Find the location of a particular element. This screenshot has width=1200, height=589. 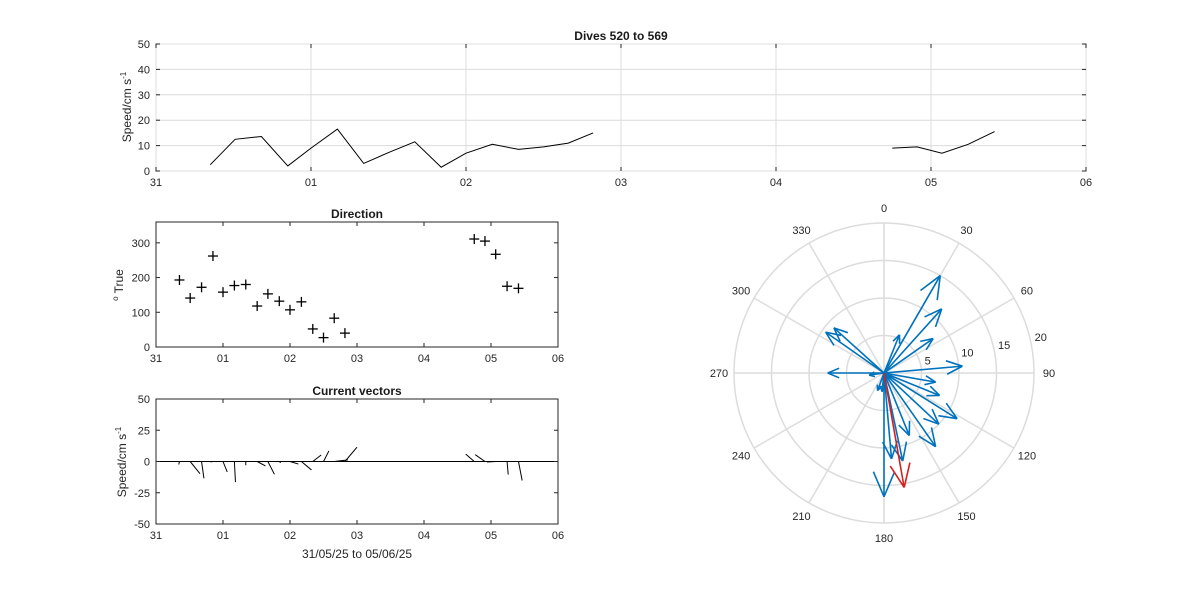

speed-ytick-label: 50 is located at coordinates (144, 45).